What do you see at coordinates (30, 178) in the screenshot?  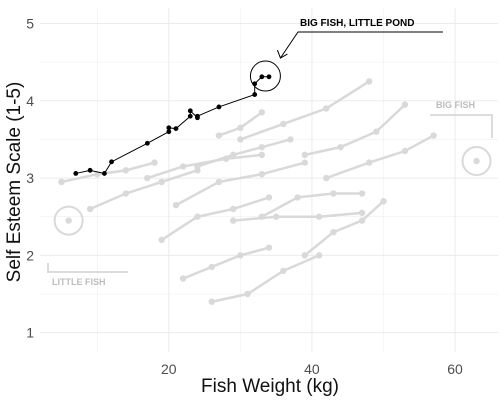 I see `y-tick-label: 3` at bounding box center [30, 178].